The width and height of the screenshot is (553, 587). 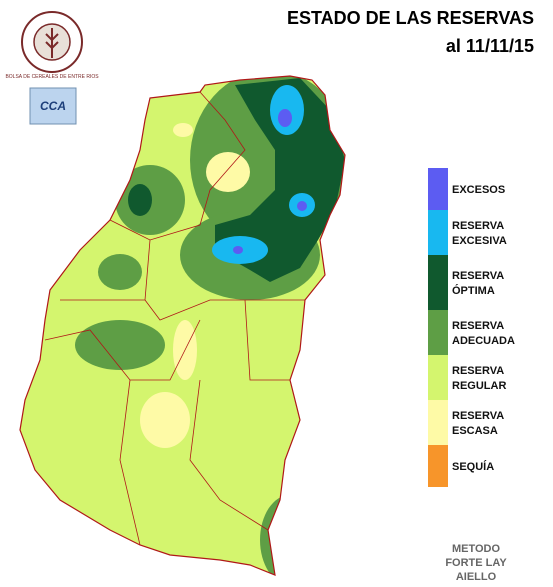 What do you see at coordinates (476, 577) in the screenshot?
I see `footer-text: AIELLO` at bounding box center [476, 577].